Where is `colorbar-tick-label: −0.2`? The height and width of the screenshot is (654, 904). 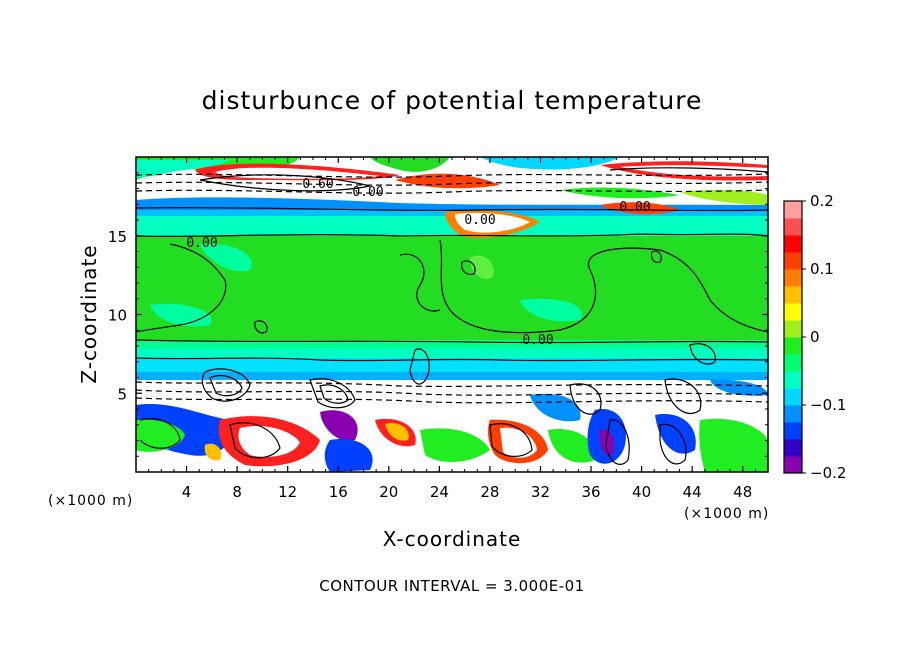 colorbar-tick-label: −0.2 is located at coordinates (828, 473).